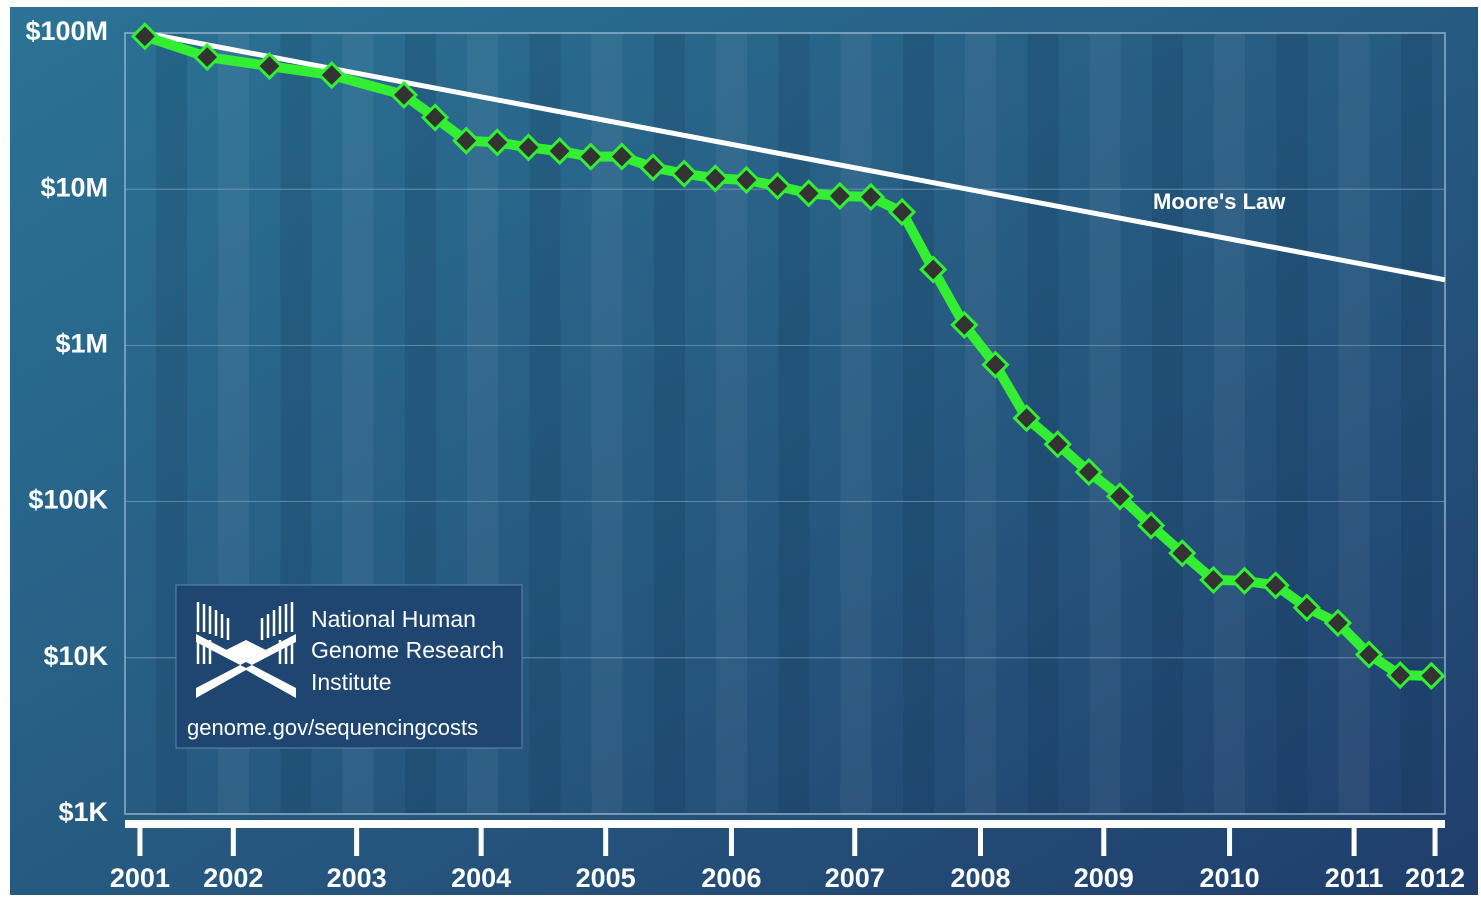  Describe the element at coordinates (245, 633) in the screenshot. I see `logo-icon` at that location.